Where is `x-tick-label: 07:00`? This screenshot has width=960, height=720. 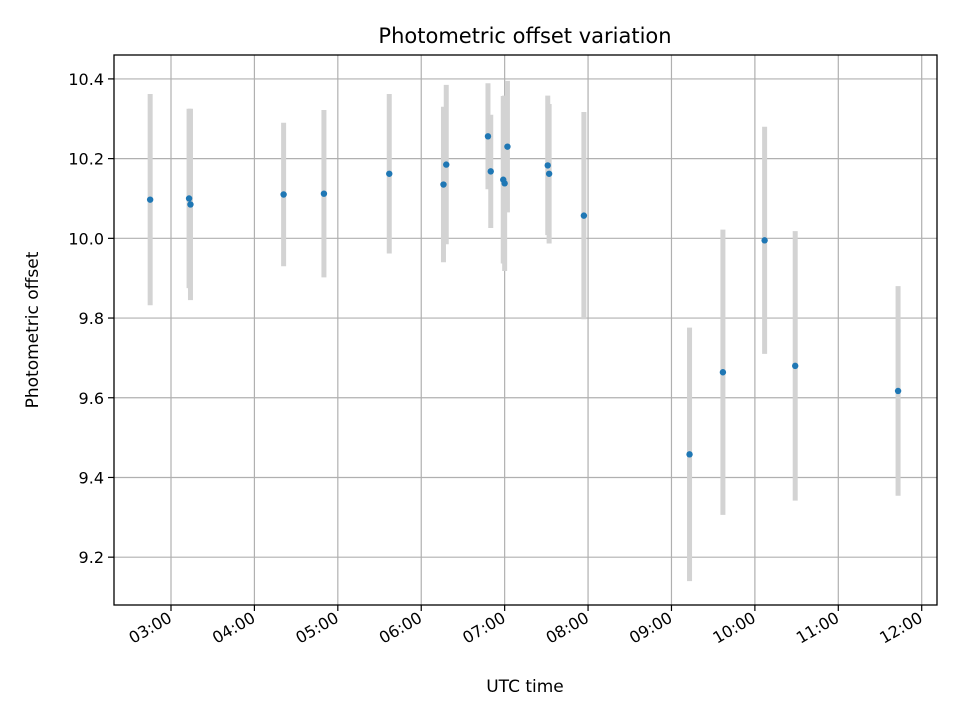 x-tick-label: 07:00 is located at coordinates (483, 628).